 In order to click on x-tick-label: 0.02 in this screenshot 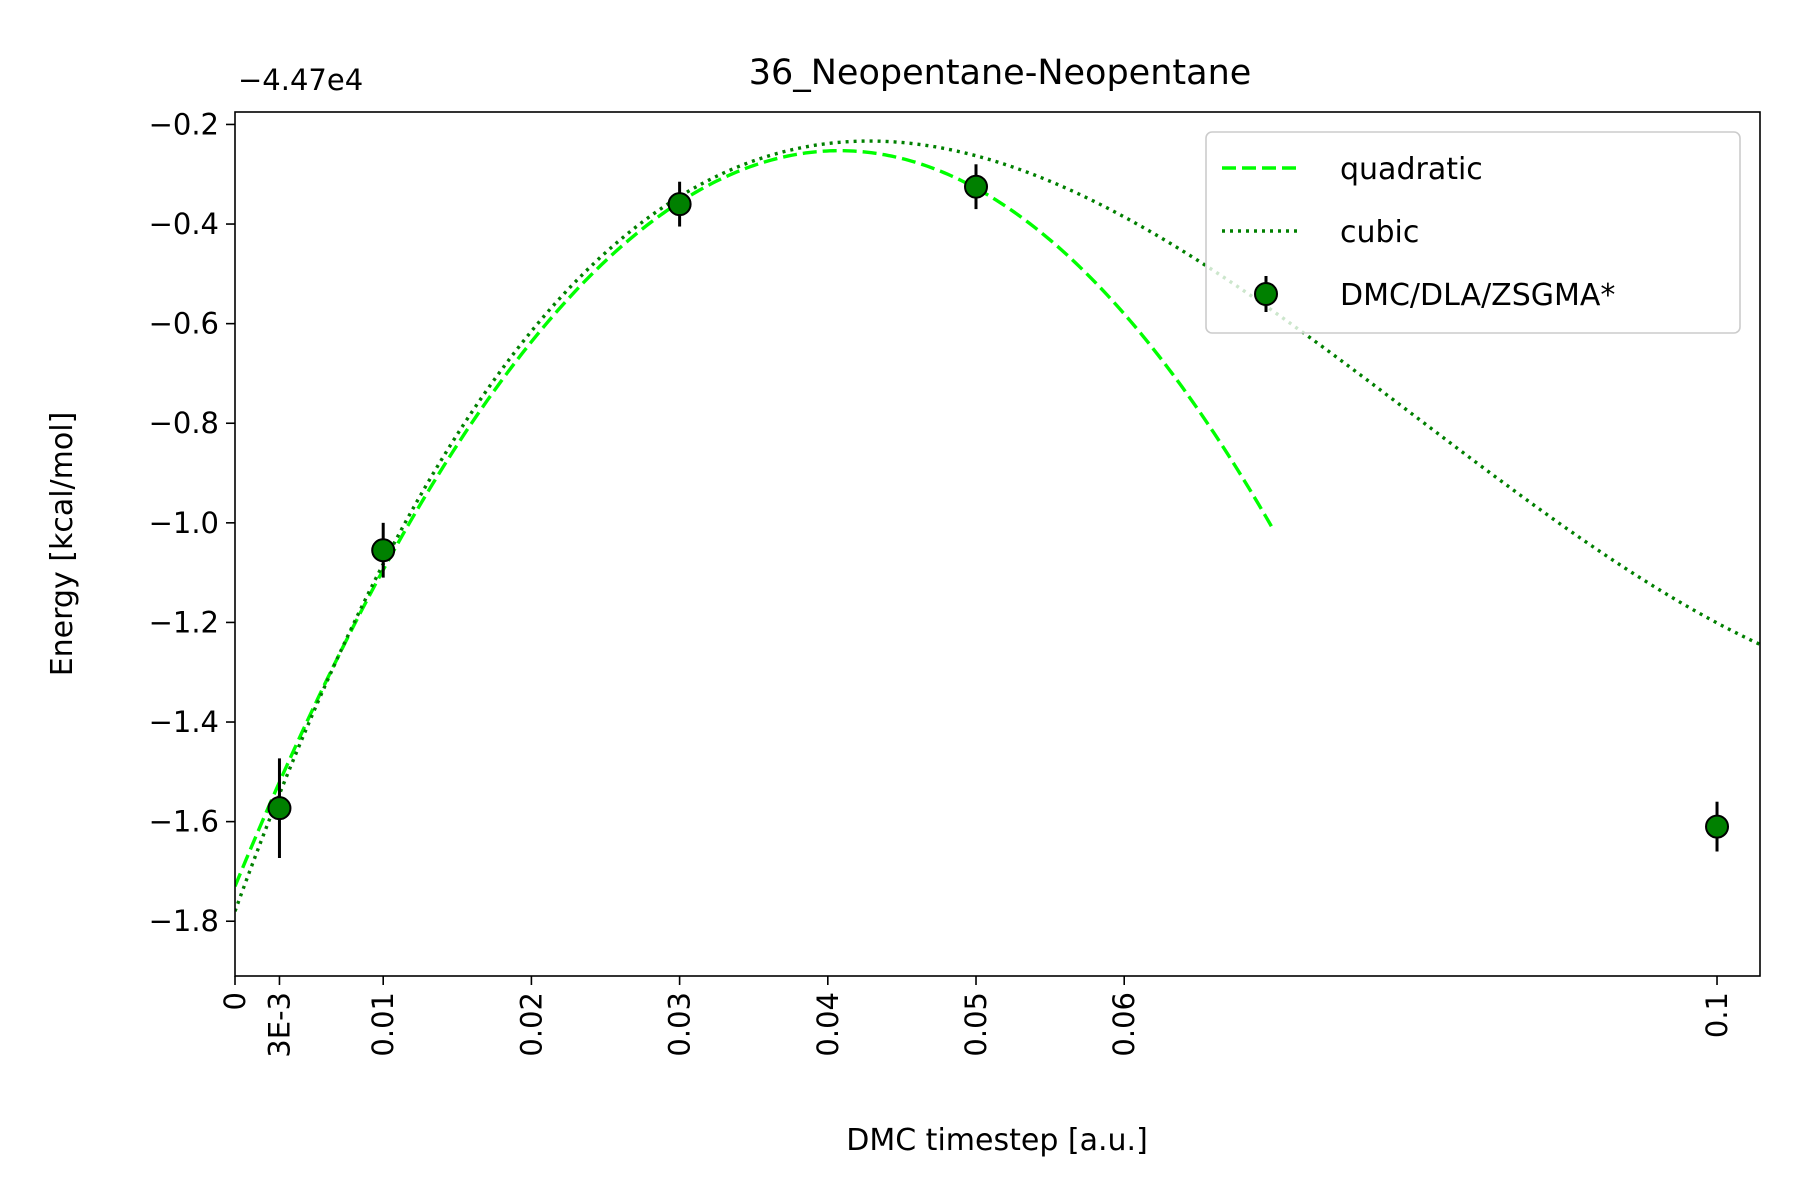, I will do `click(531, 1024)`.